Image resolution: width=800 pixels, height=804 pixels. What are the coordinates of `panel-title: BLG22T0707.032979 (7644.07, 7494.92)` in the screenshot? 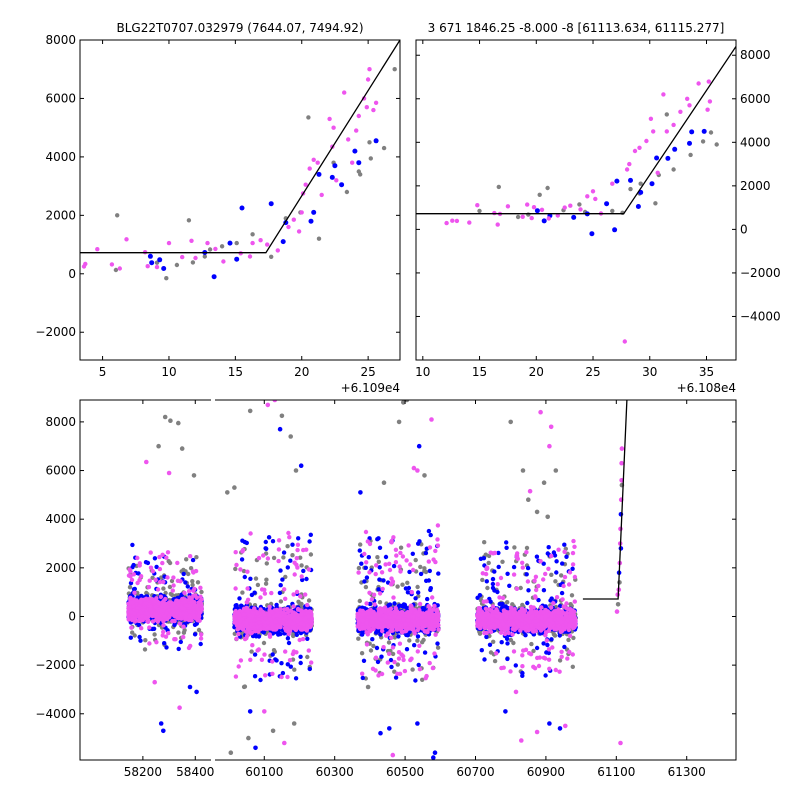 It's located at (239, 28).